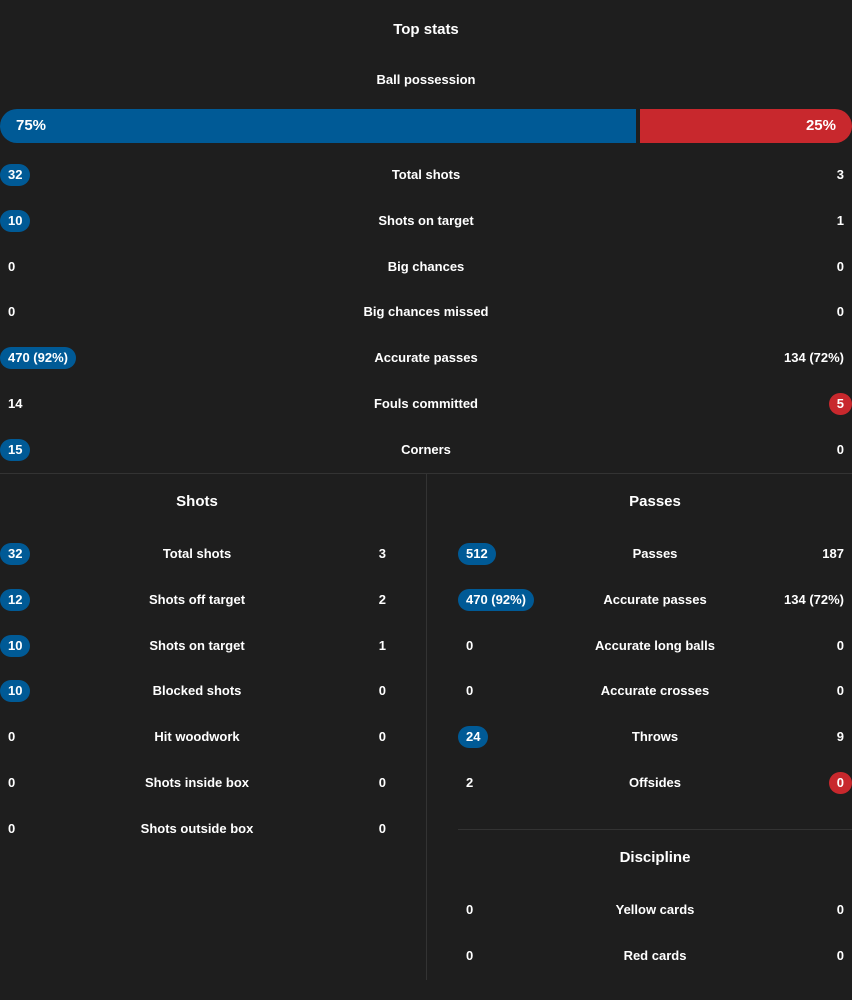  What do you see at coordinates (655, 829) in the screenshot?
I see `discipline-divider` at bounding box center [655, 829].